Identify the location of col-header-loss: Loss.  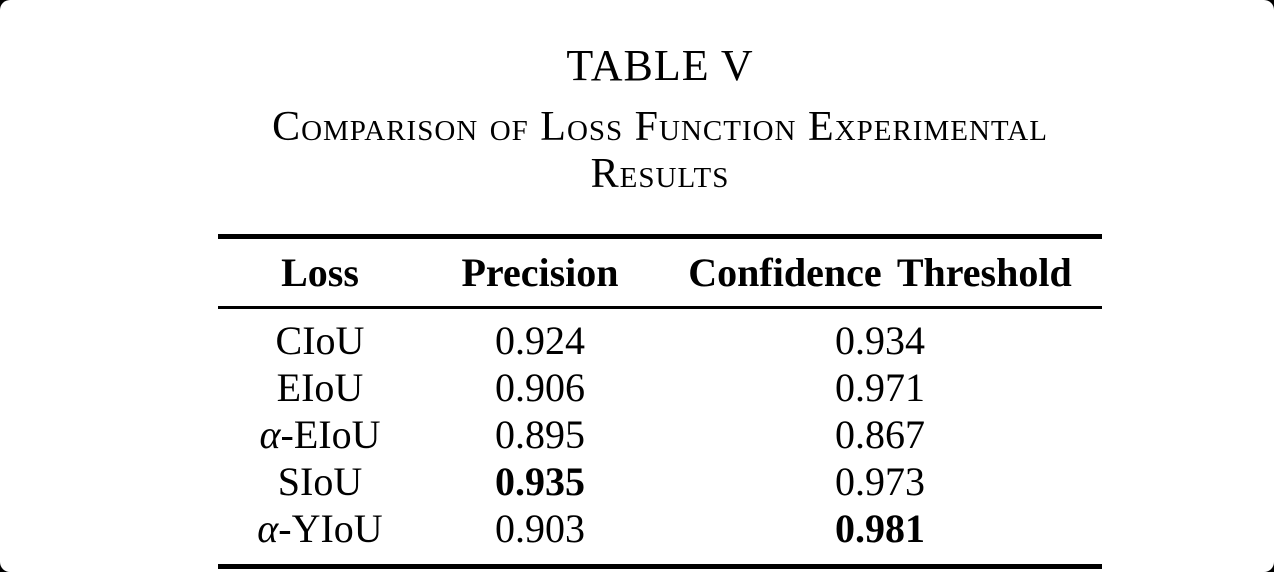
(320, 272).